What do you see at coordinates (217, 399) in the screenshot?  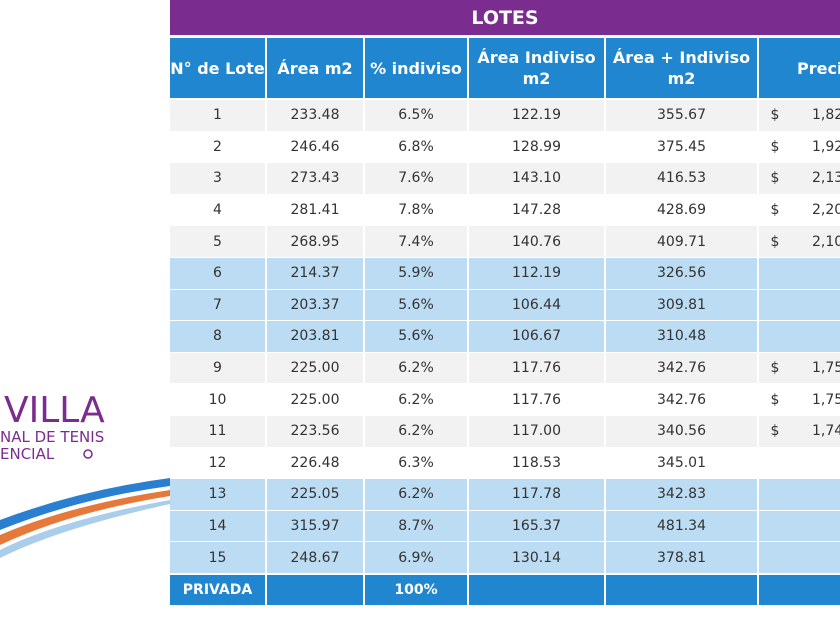 I see `cell: 10` at bounding box center [217, 399].